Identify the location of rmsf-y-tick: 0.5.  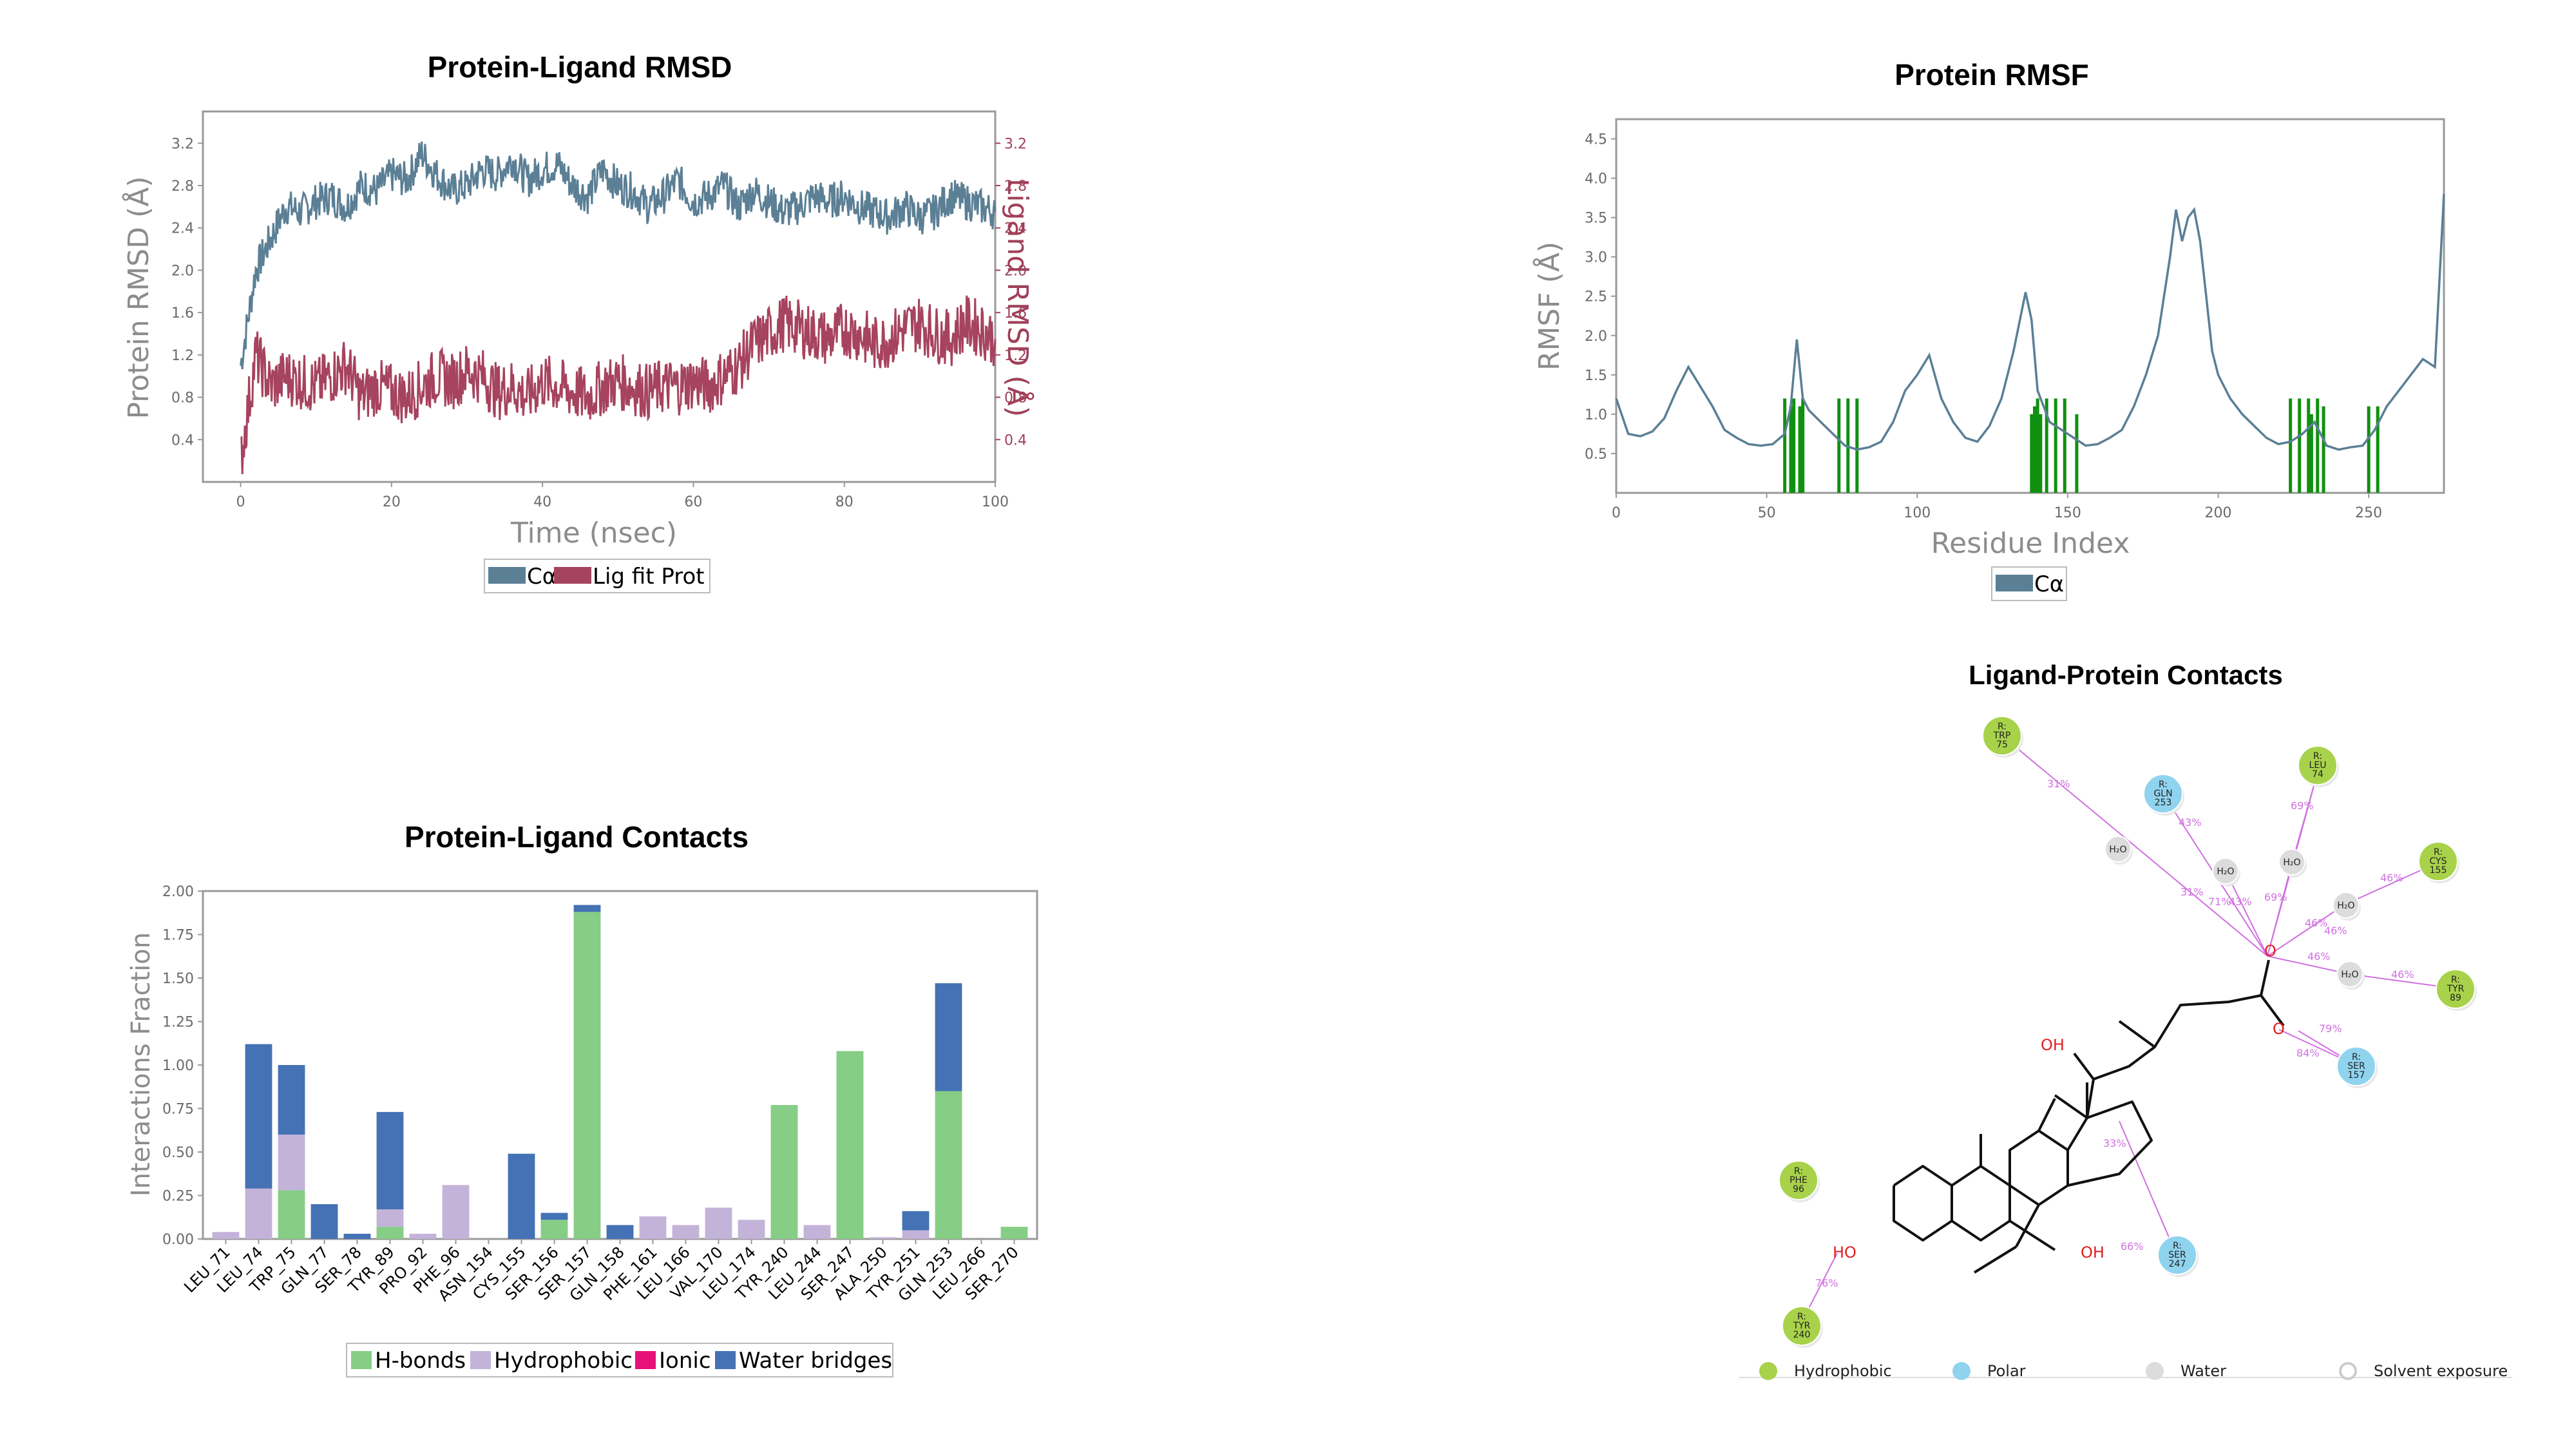
(1596, 454).